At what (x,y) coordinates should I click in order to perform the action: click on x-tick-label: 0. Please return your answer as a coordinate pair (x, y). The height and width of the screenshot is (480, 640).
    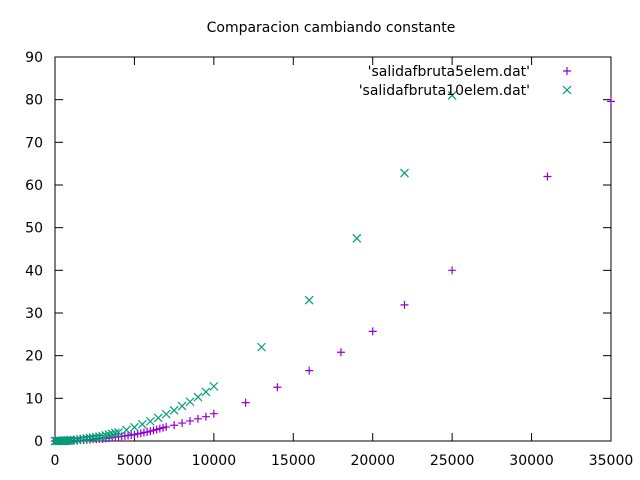
    Looking at the image, I should click on (55, 461).